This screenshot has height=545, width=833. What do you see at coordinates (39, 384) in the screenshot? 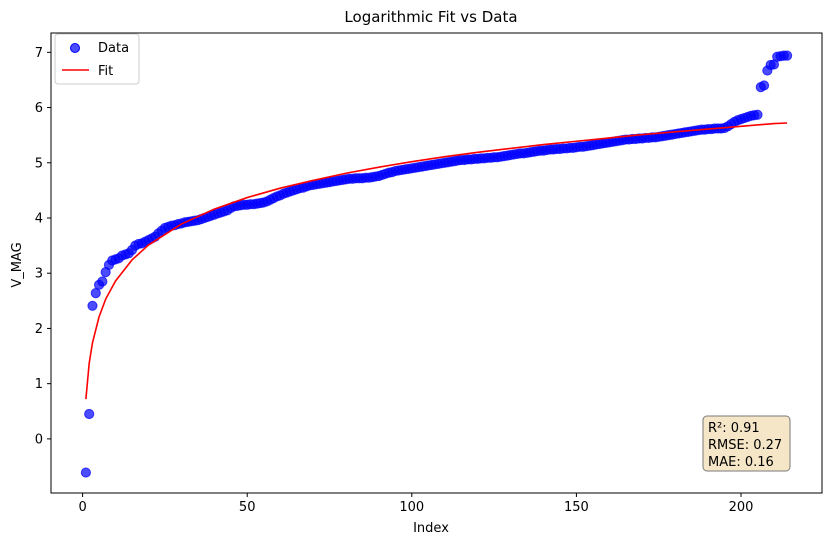
I see `y-tick-label: 1` at bounding box center [39, 384].